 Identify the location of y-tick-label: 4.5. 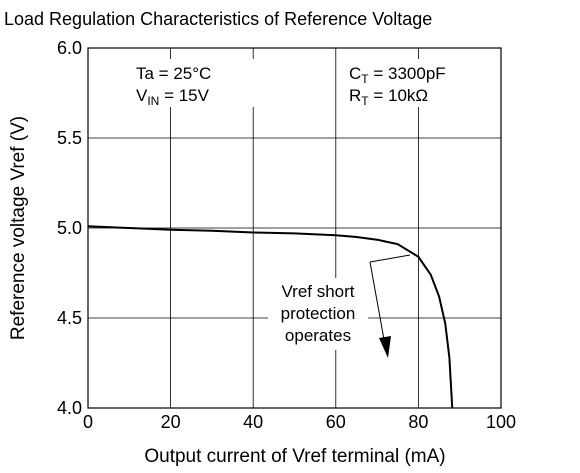
(69, 318).